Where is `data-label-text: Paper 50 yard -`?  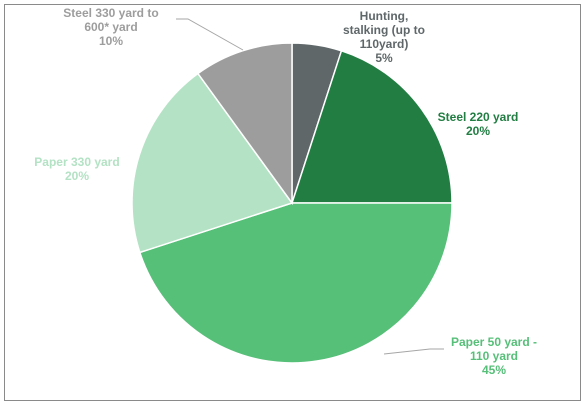
data-label-text: Paper 50 yard - is located at coordinates (494, 342).